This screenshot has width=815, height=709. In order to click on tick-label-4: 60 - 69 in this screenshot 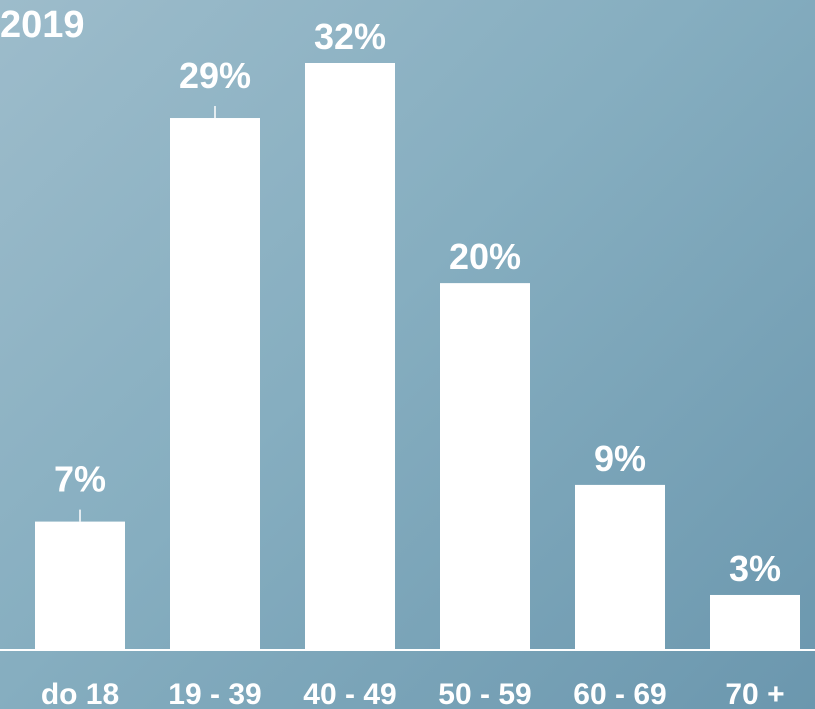, I will do `click(619, 693)`.